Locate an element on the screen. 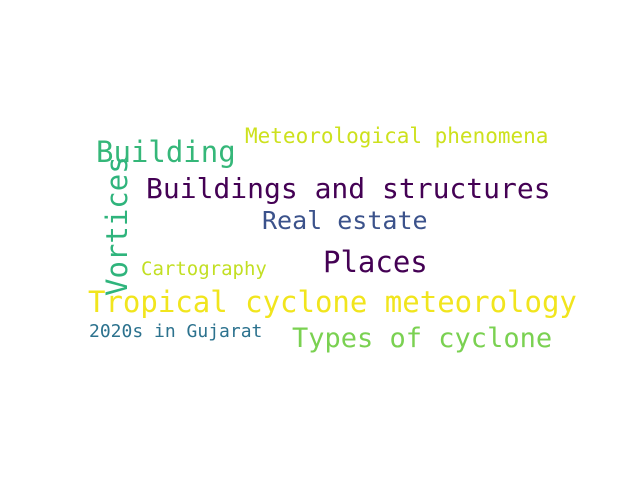 This screenshot has width=640, height=480. word-buildings-and-structures: Buildings and structures is located at coordinates (348, 188).